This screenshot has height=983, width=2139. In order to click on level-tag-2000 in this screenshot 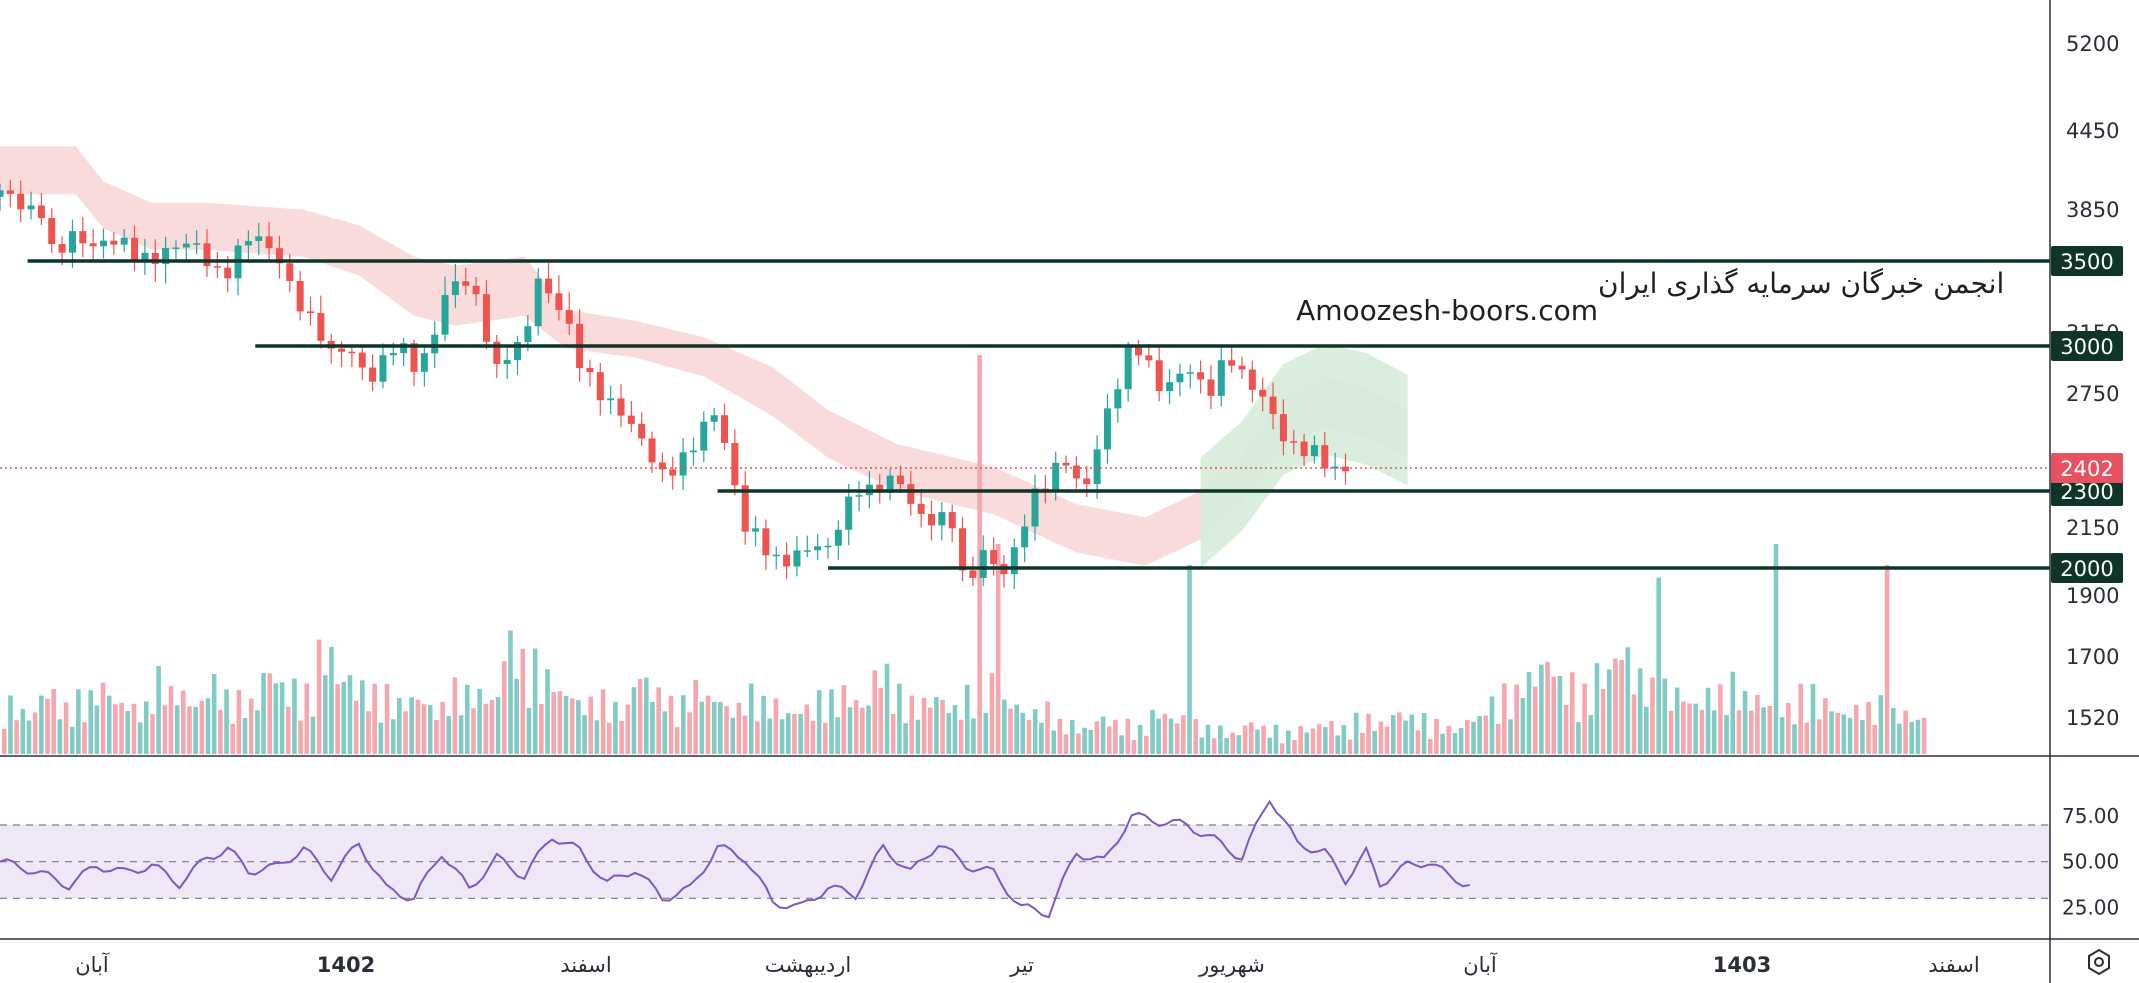, I will do `click(2087, 568)`.